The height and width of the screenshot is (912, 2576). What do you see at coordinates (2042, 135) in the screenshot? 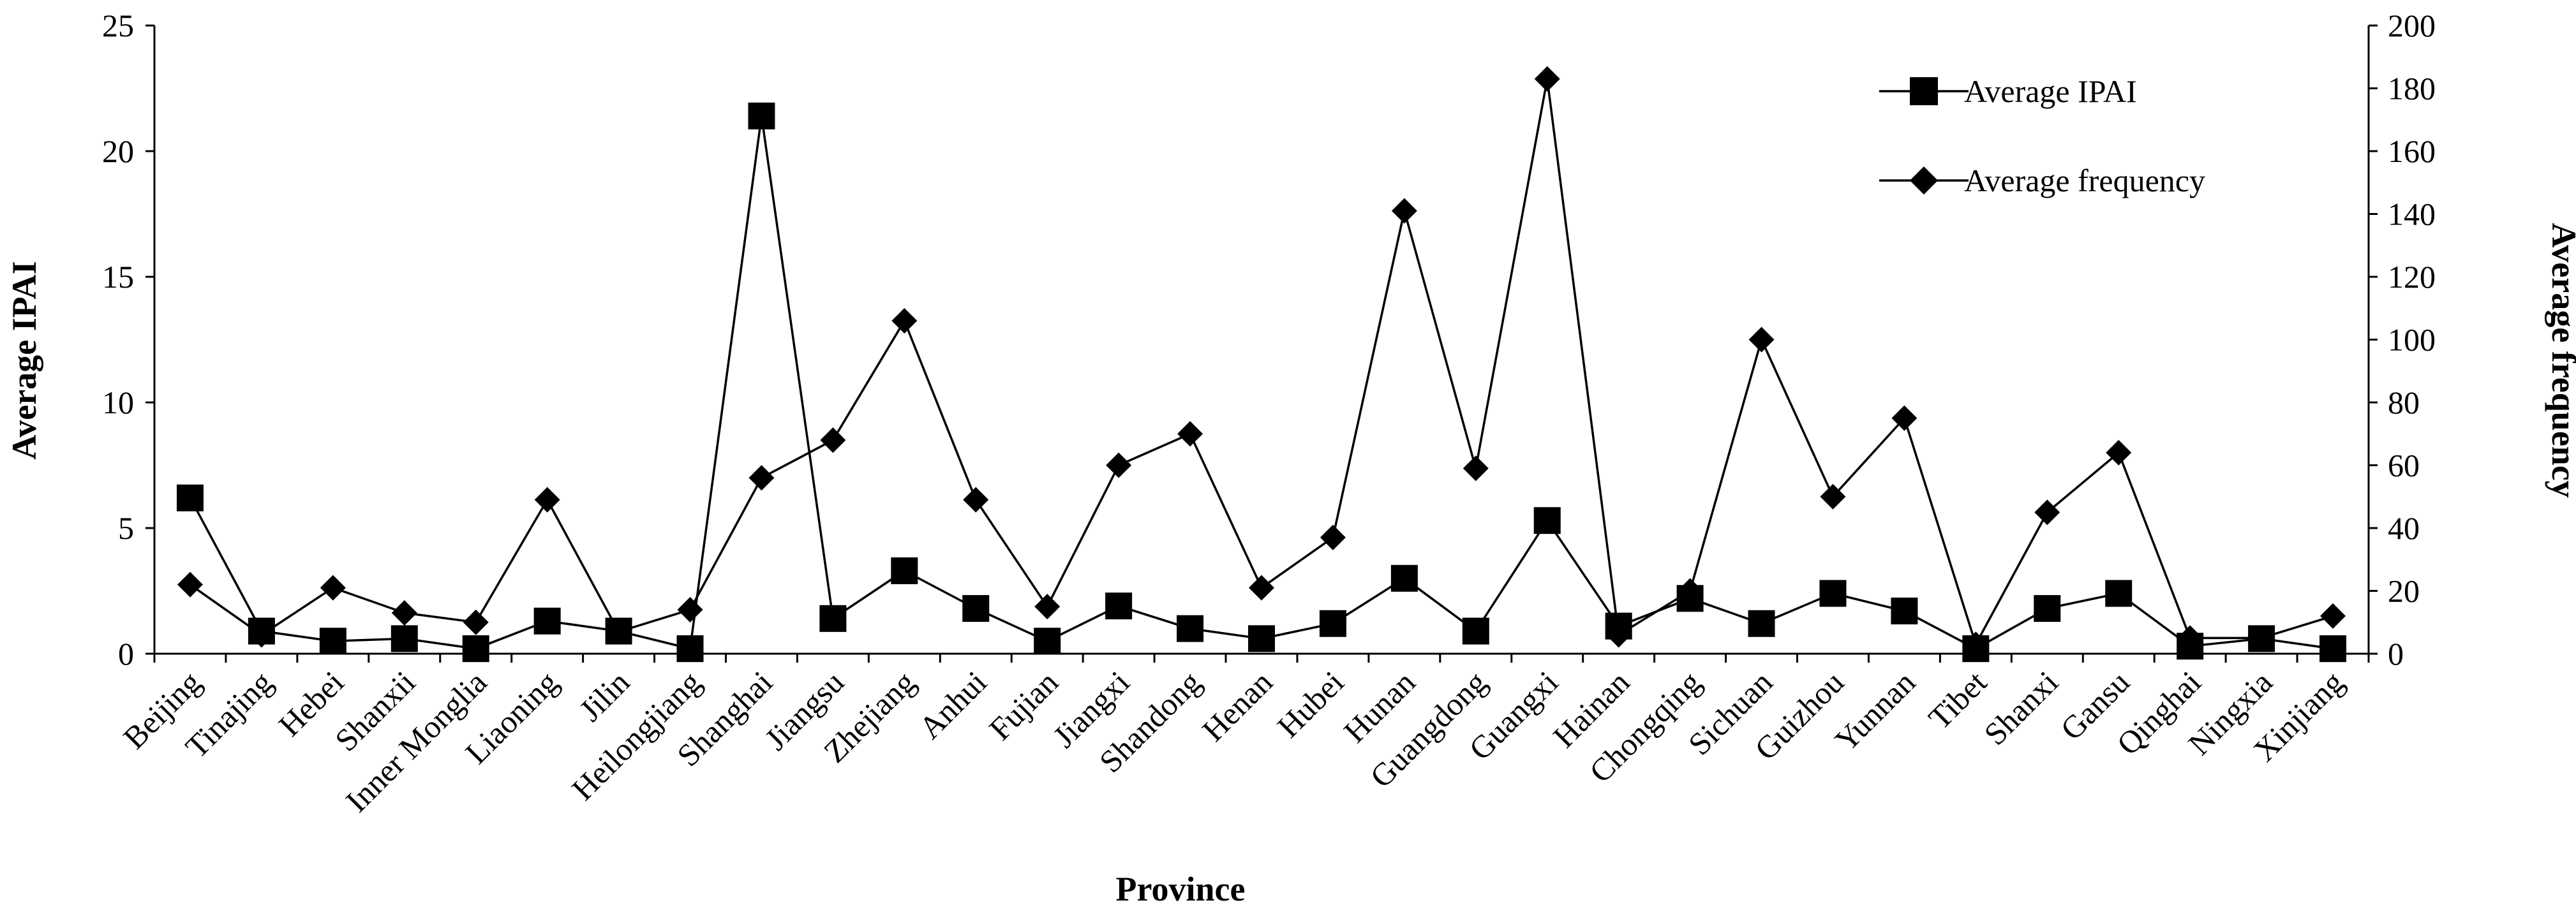
I see `legend: Average IPAI Average frequency` at bounding box center [2042, 135].